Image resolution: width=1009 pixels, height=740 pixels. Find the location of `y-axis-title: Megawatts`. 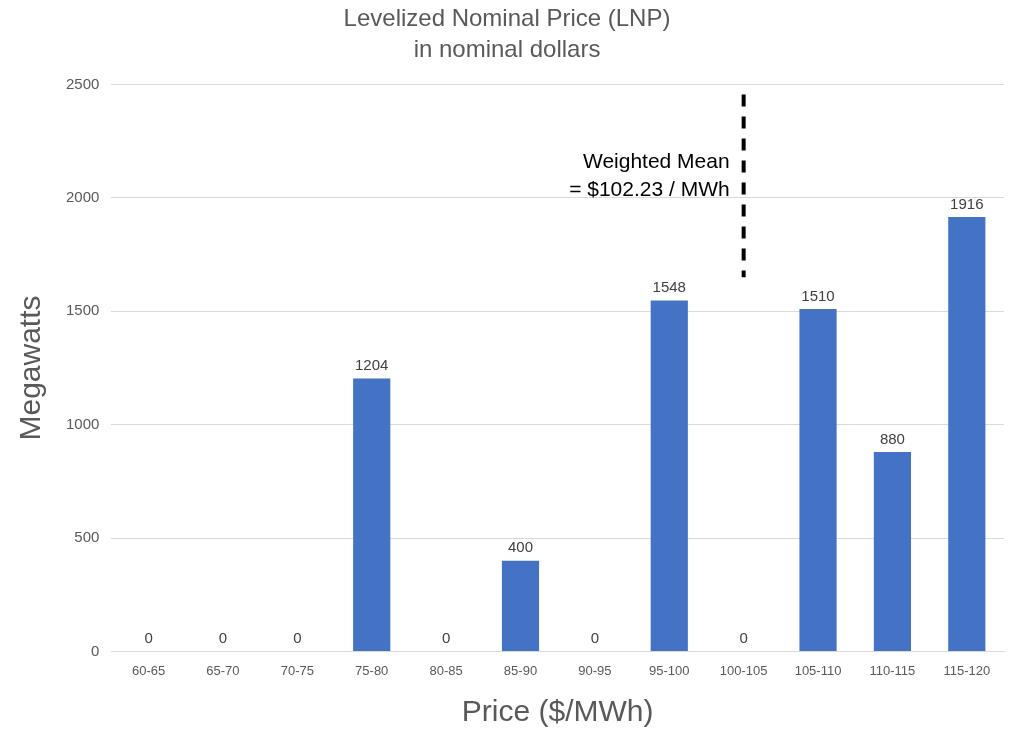

y-axis-title: Megawatts is located at coordinates (30, 368).